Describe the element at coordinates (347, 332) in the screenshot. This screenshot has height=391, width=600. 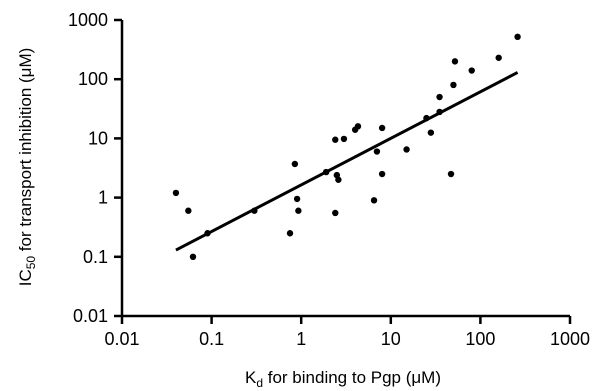
I see `x-axis-ticks: 0.01 0.1 1 10 100 1000` at that location.